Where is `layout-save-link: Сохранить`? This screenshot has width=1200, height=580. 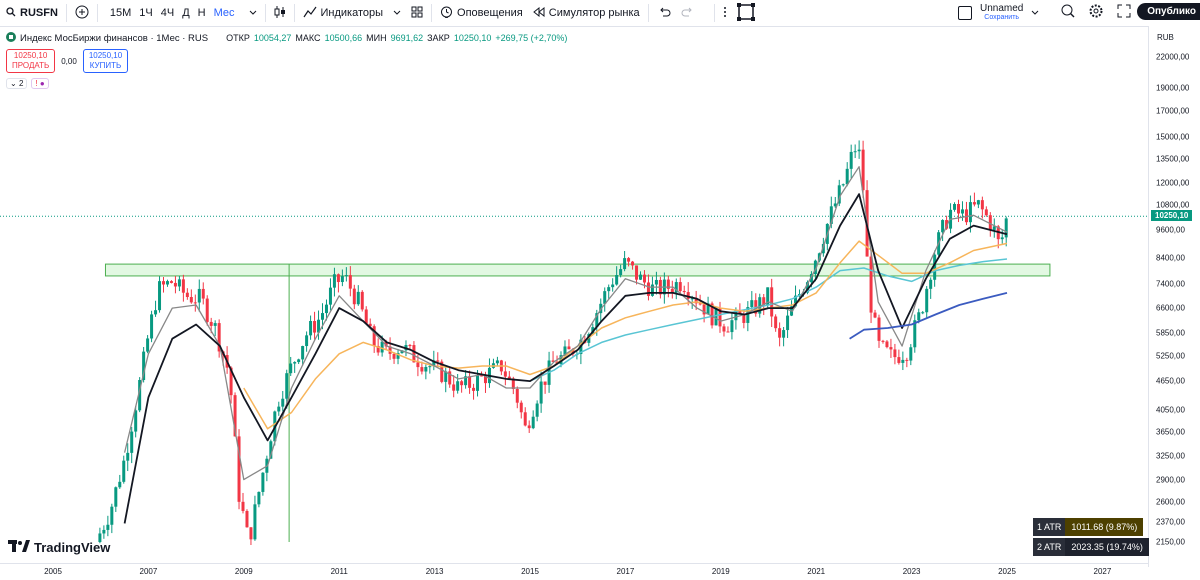
layout-save-link: Сохранить is located at coordinates (1002, 17).